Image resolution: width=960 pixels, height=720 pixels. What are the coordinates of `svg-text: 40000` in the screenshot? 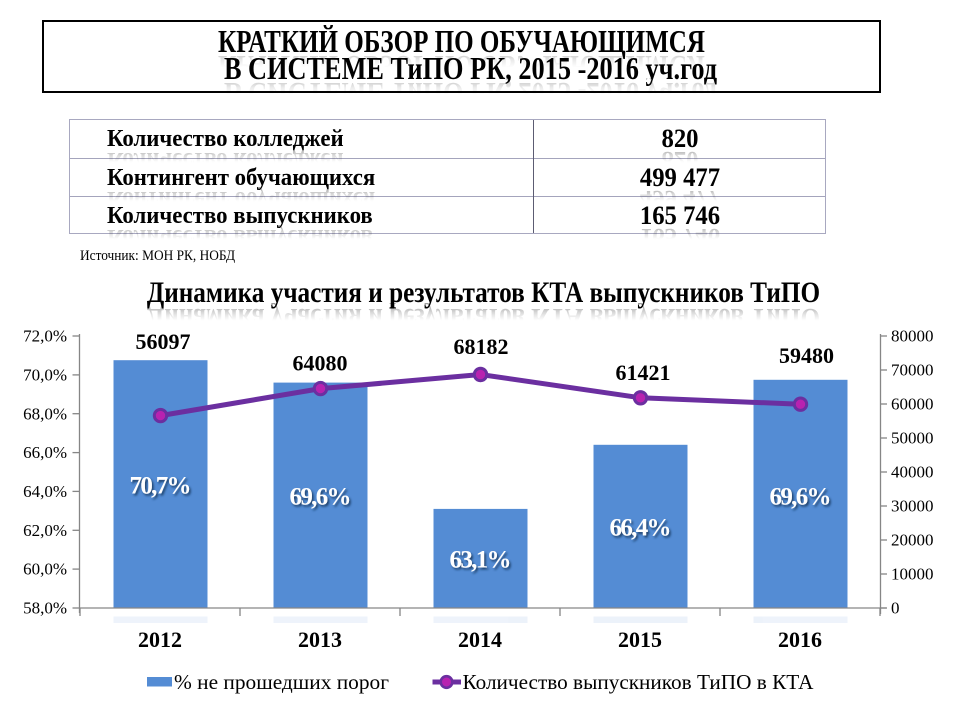 It's located at (912, 472).